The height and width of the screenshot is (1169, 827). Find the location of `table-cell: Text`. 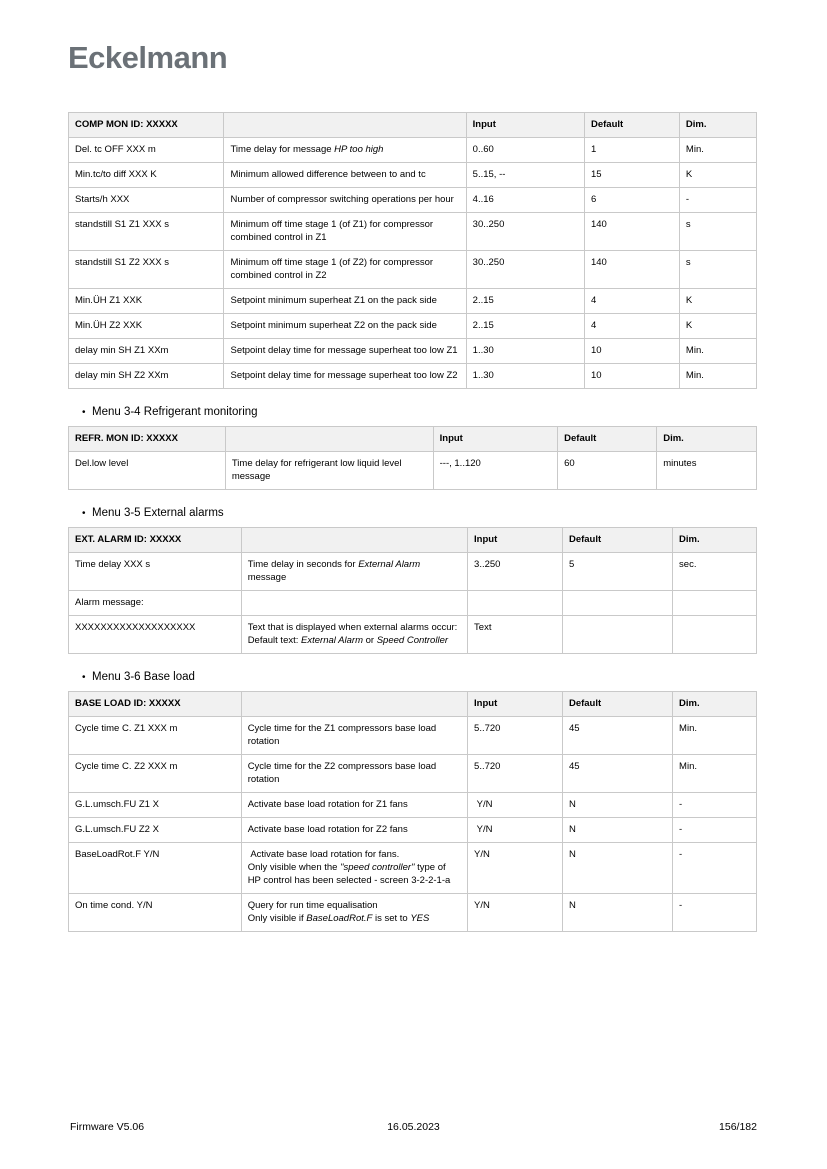

table-cell: Text is located at coordinates (515, 634).